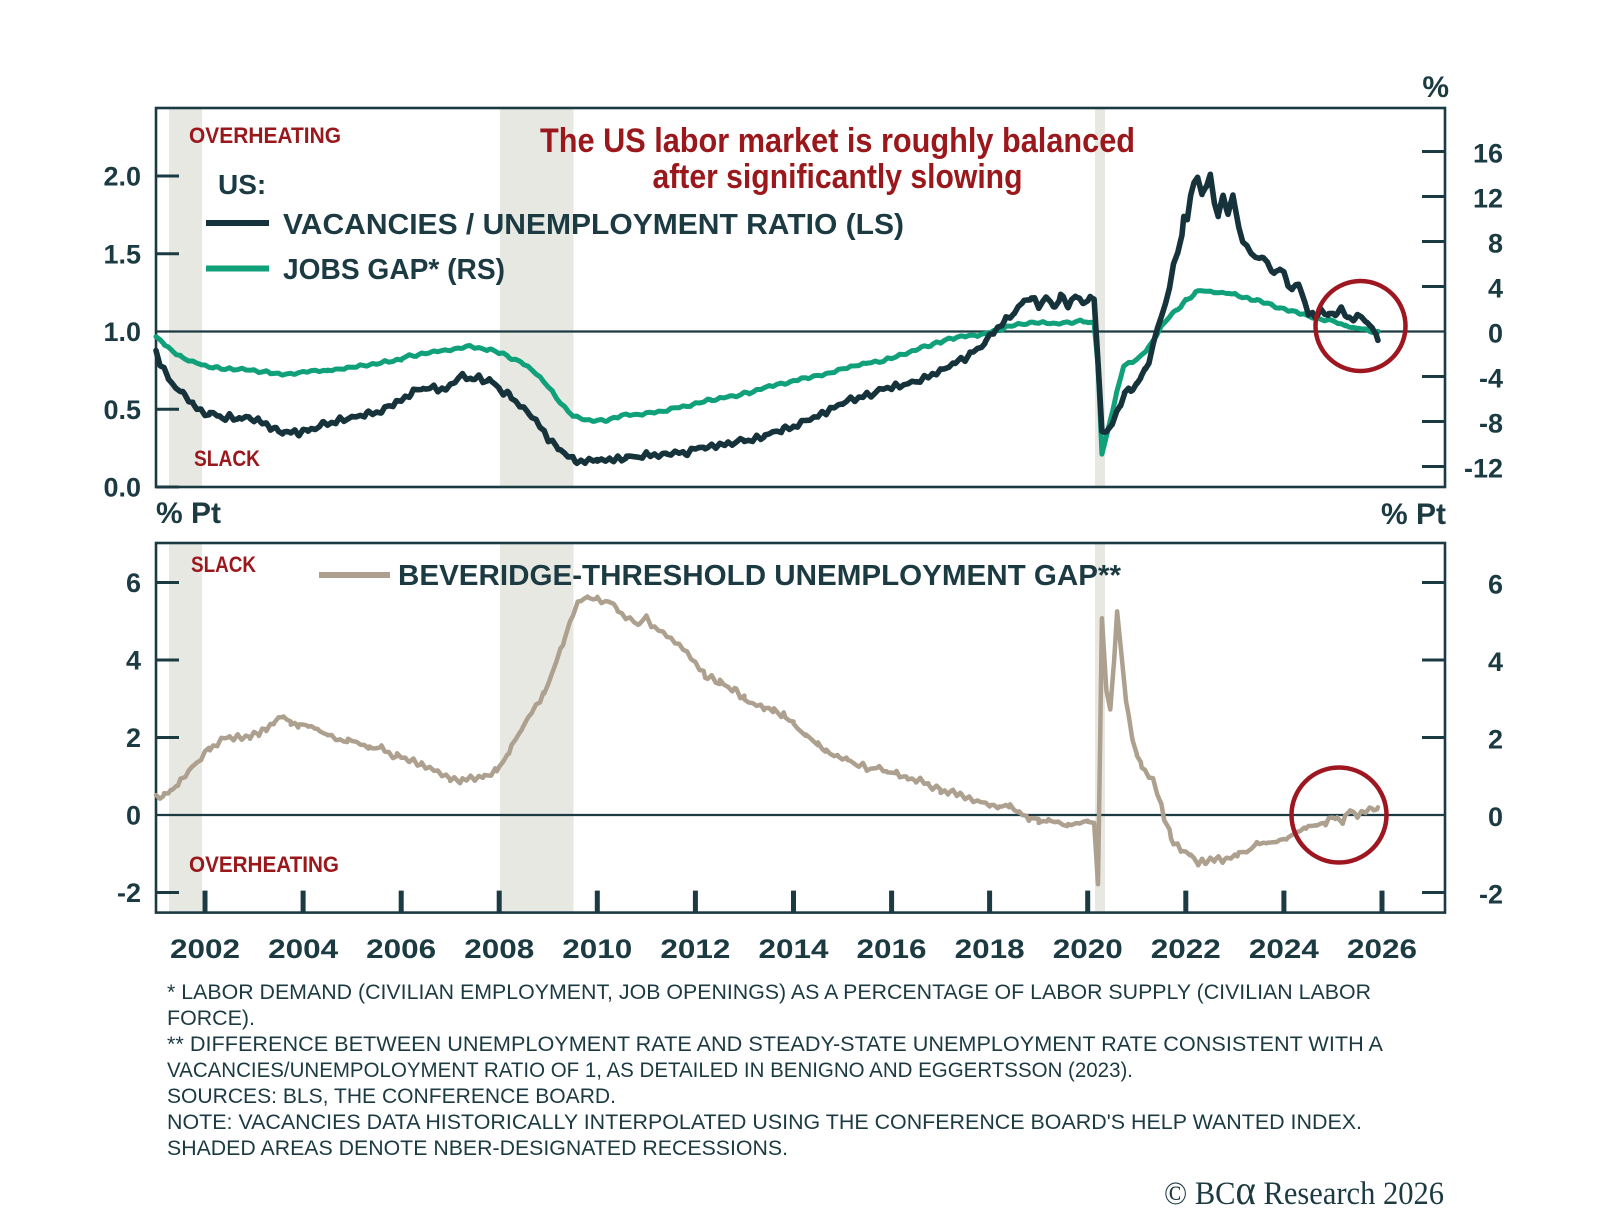  Describe the element at coordinates (760, 576) in the screenshot. I see `svg-text:BEVERIDGE-THRESHOLD UNEMPLOYME: BEVERIDGE-THRESHOLD UNEMPLOYMENT GAP**` at that location.